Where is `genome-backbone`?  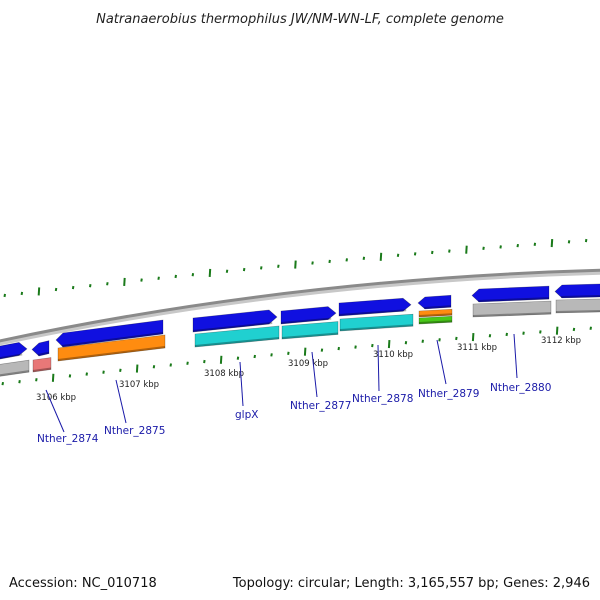 genome-backbone is located at coordinates (300, 305).